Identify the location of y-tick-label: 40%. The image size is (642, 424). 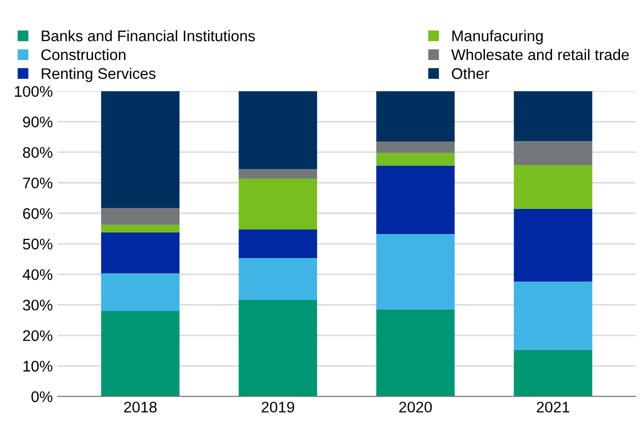
(37, 274).